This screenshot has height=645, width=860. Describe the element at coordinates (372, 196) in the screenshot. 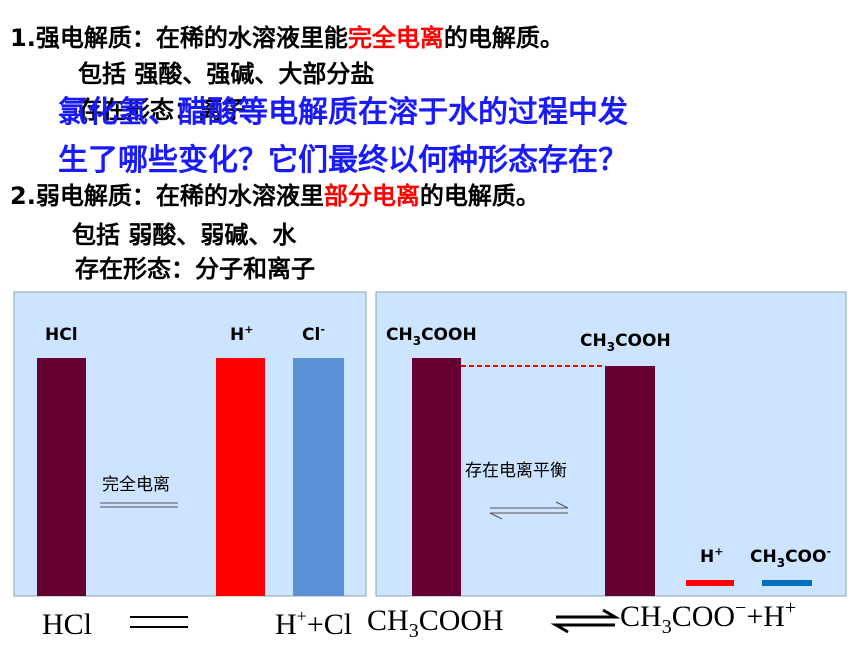

I see `highlight: 部分电离` at that location.